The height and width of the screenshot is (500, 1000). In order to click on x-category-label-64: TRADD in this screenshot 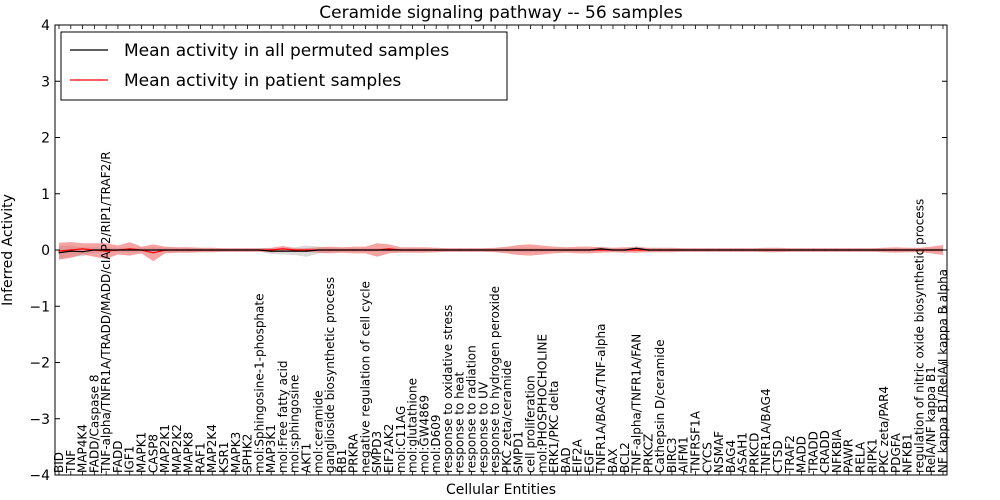, I will do `click(813, 452)`.